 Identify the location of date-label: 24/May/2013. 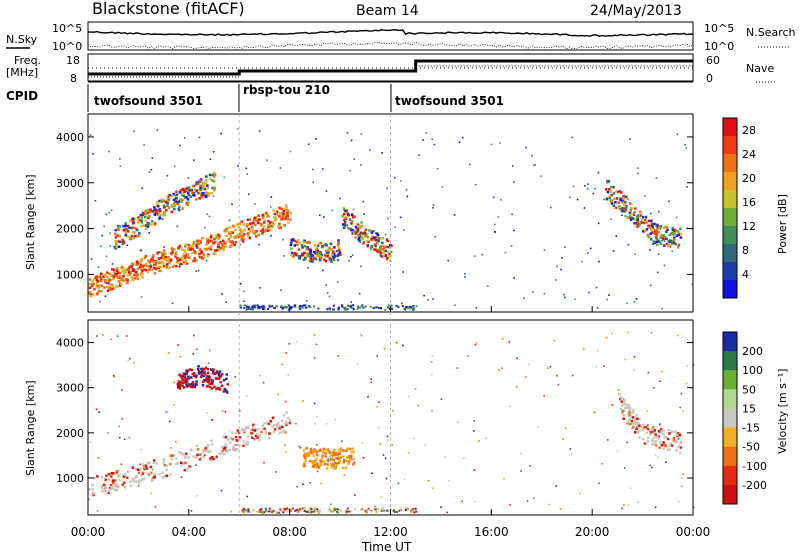
(636, 11).